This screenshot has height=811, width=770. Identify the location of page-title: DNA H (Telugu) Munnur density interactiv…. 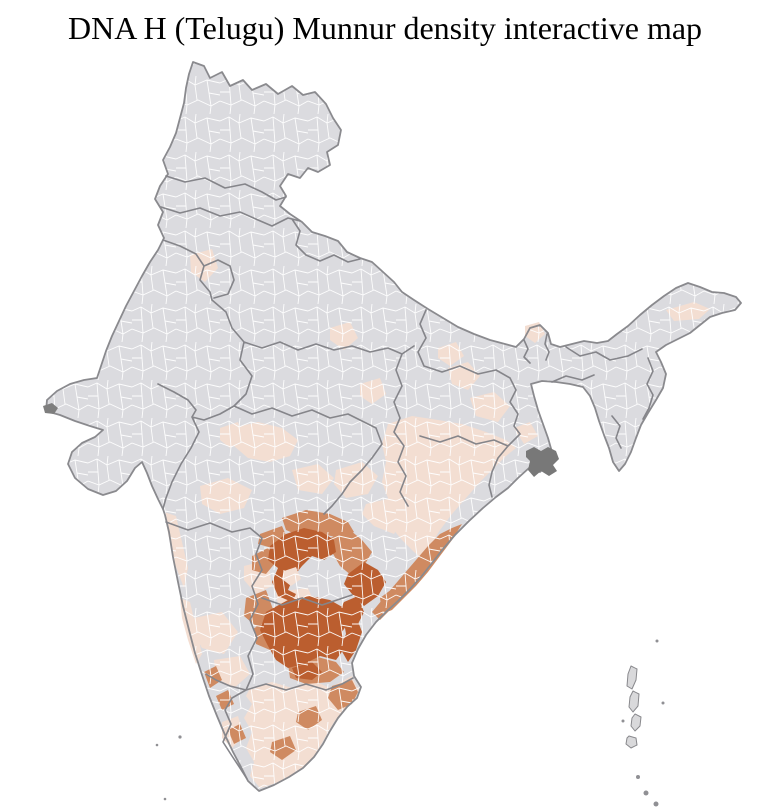
(385, 28).